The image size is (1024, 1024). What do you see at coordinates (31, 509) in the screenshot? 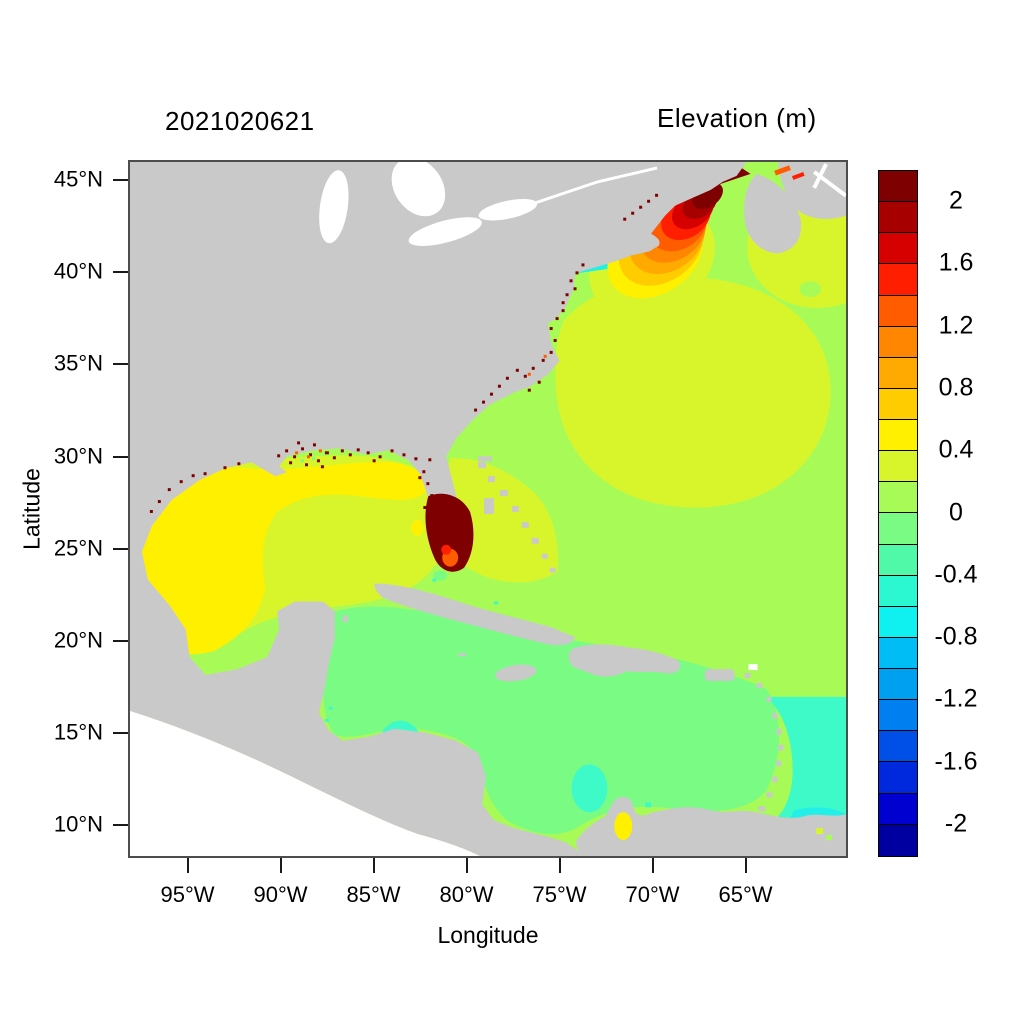
I see `y-axis-title: Latitude` at bounding box center [31, 509].